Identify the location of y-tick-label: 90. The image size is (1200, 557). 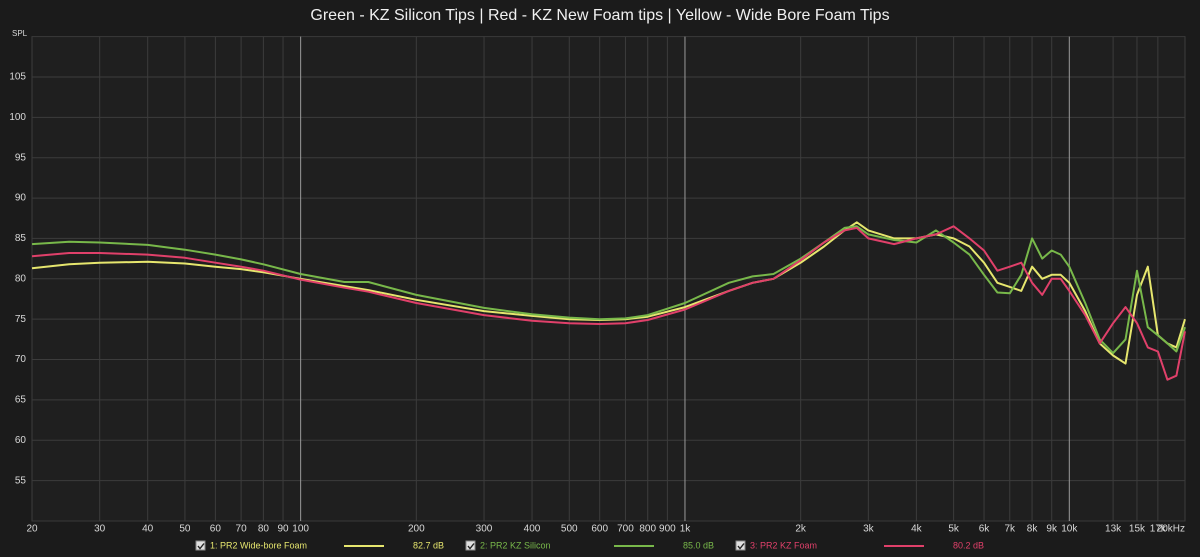
(21, 198).